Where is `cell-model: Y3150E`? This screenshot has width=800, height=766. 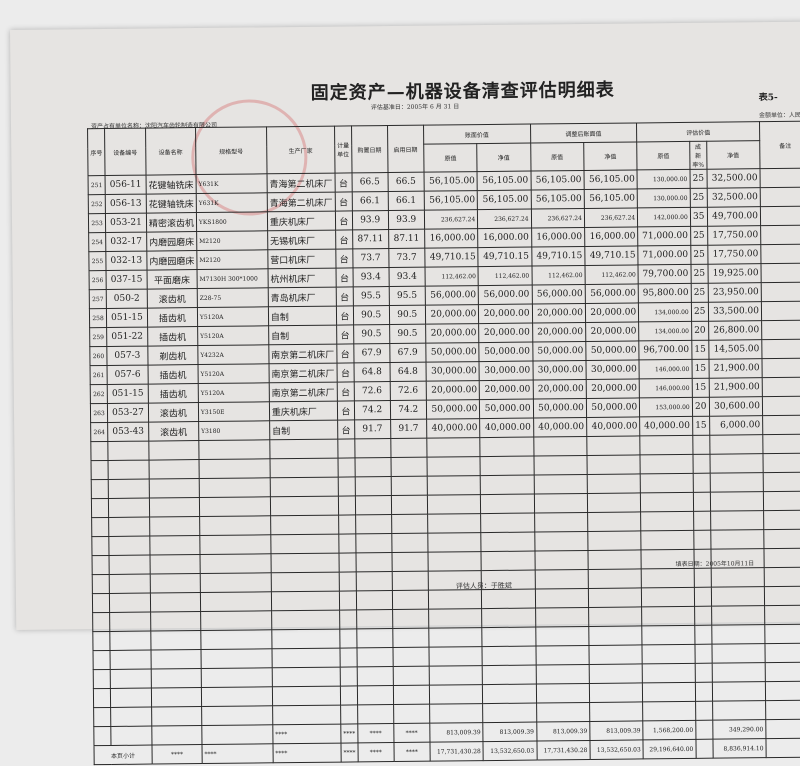 cell-model: Y3150E is located at coordinates (234, 411).